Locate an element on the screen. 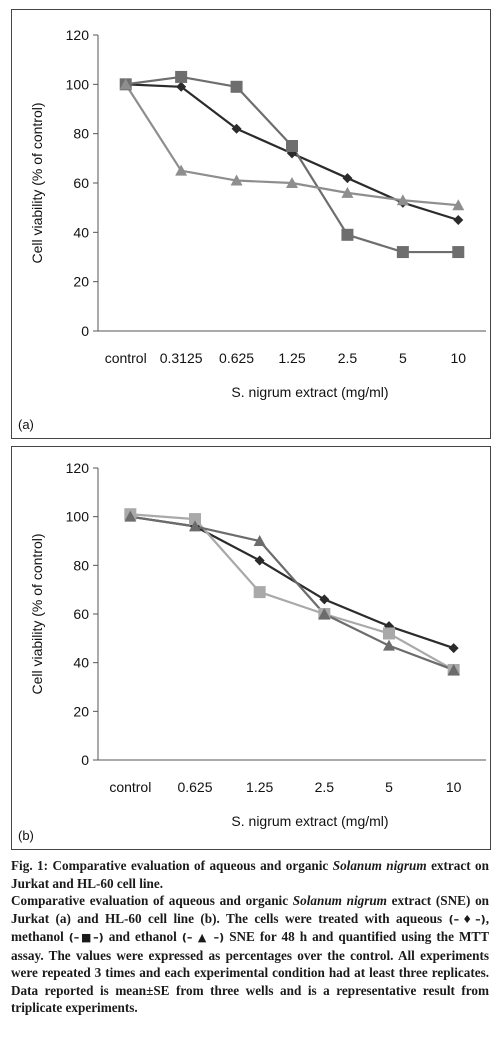  aqueous-legend-symbol: (–♦–) is located at coordinates (467, 919).